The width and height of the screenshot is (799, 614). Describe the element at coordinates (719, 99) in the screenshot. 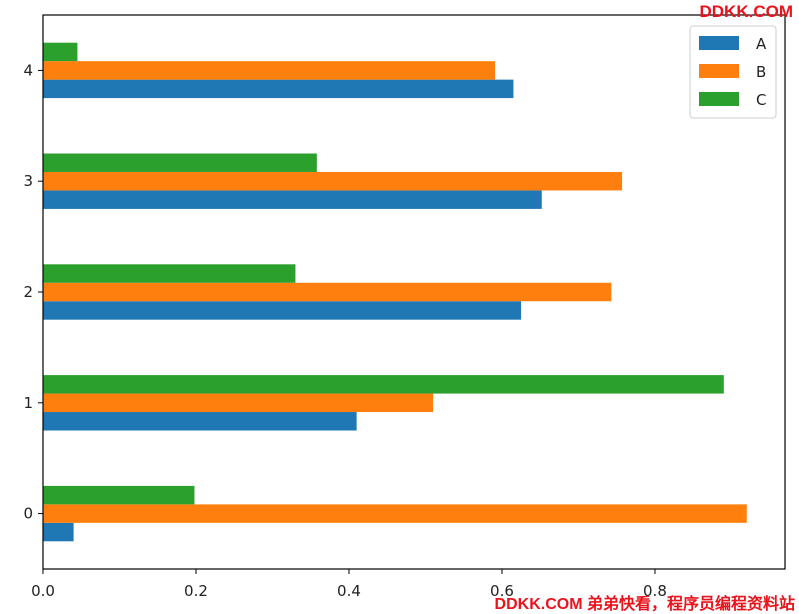

I see `legend-swatch-C` at that location.